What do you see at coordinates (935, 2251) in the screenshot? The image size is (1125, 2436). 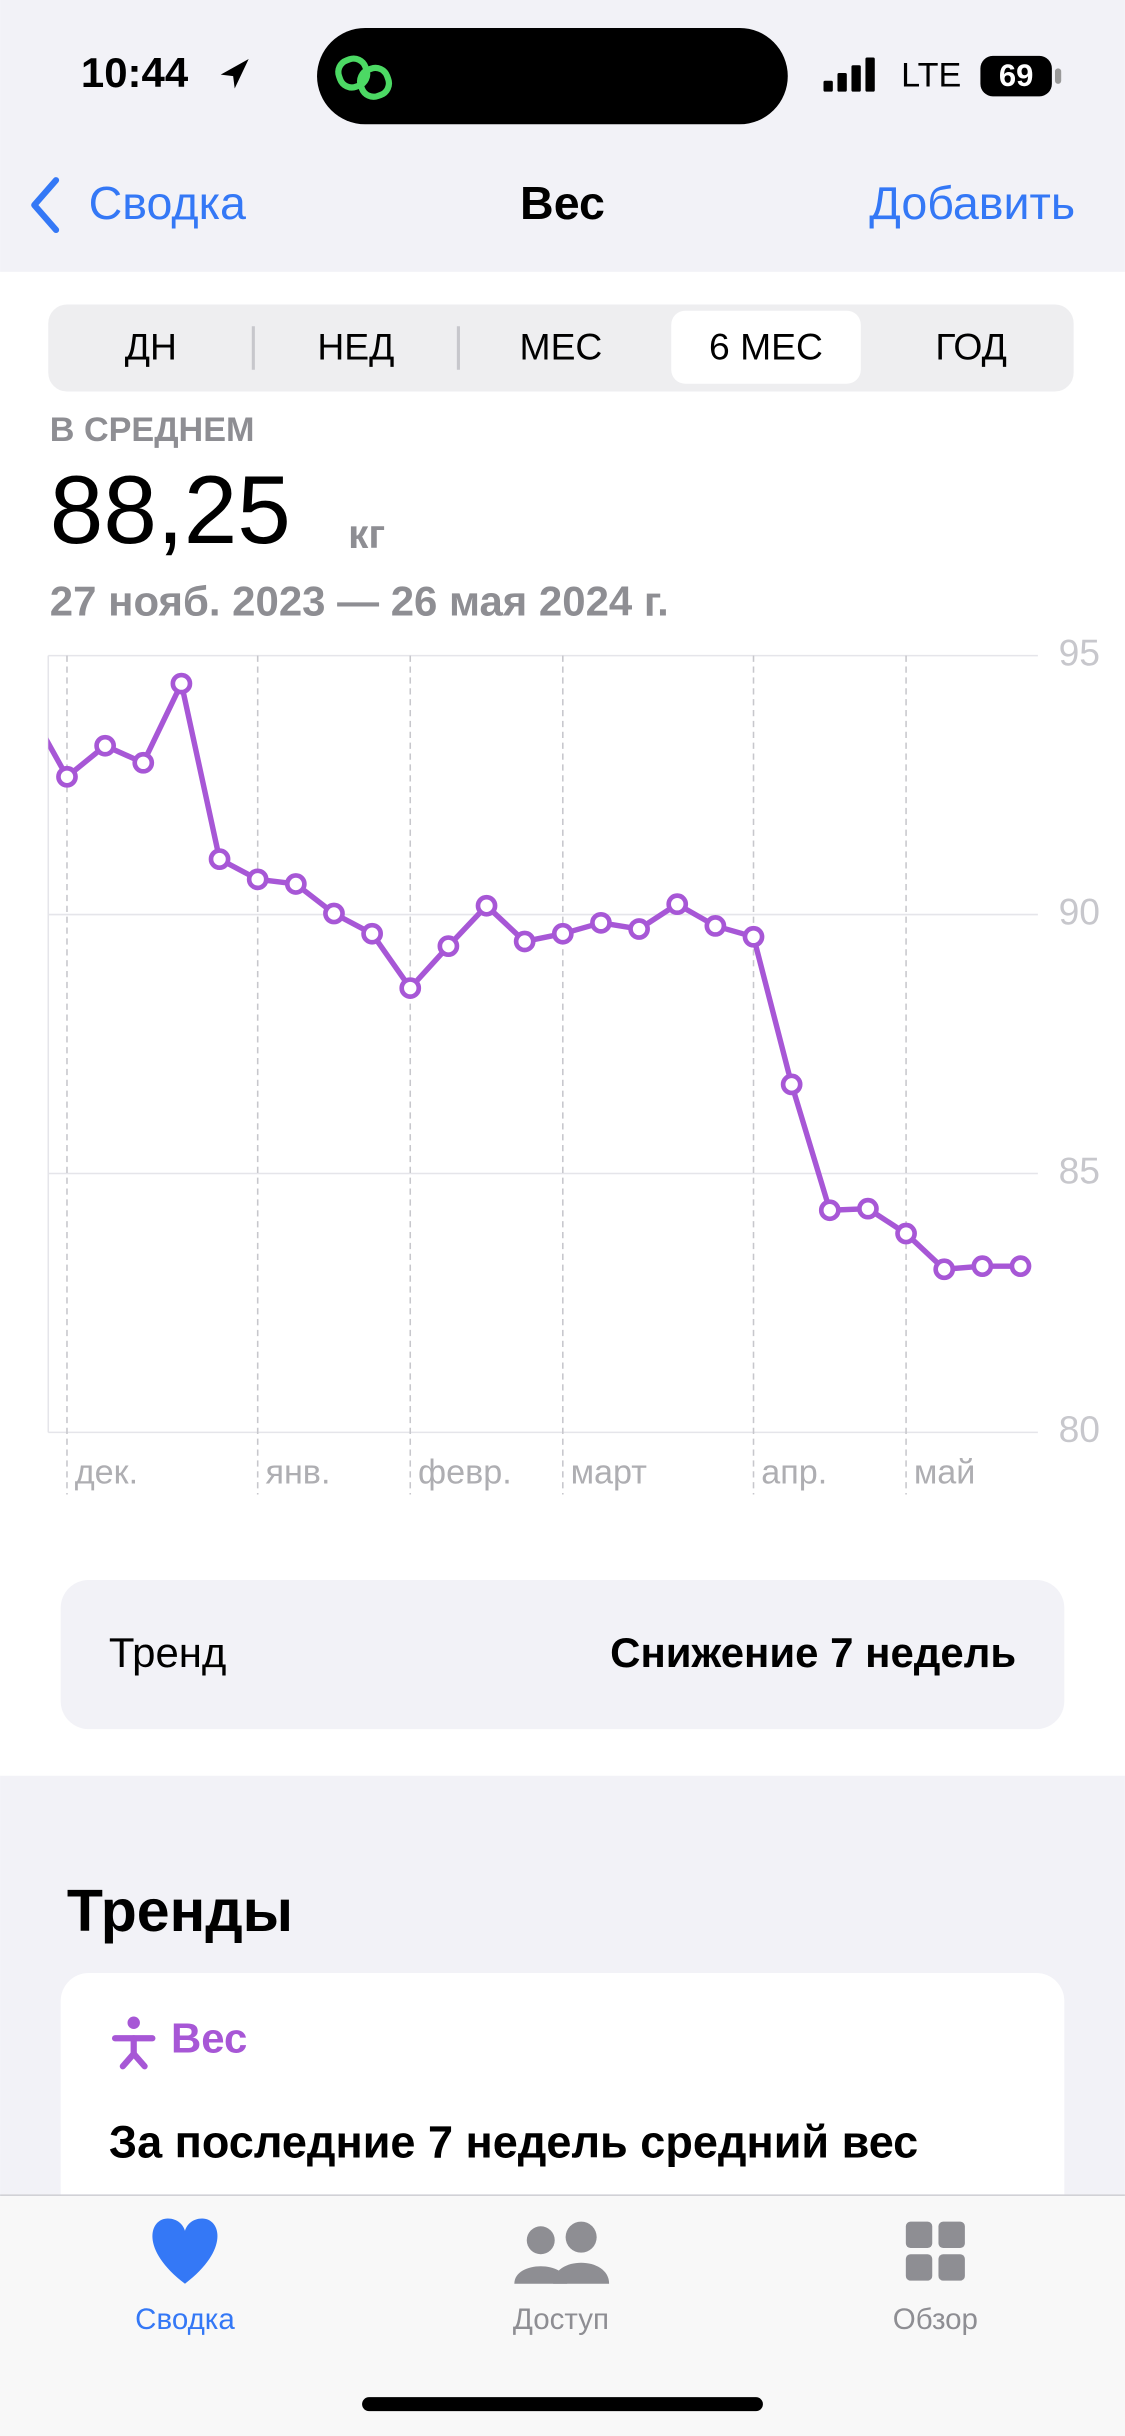 I see `tab-icon-browse` at bounding box center [935, 2251].